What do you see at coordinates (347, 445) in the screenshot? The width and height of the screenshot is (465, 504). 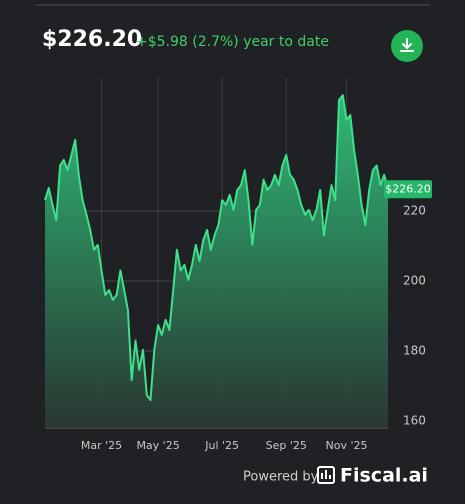 I see `x-tick-label: Nov '25` at bounding box center [347, 445].